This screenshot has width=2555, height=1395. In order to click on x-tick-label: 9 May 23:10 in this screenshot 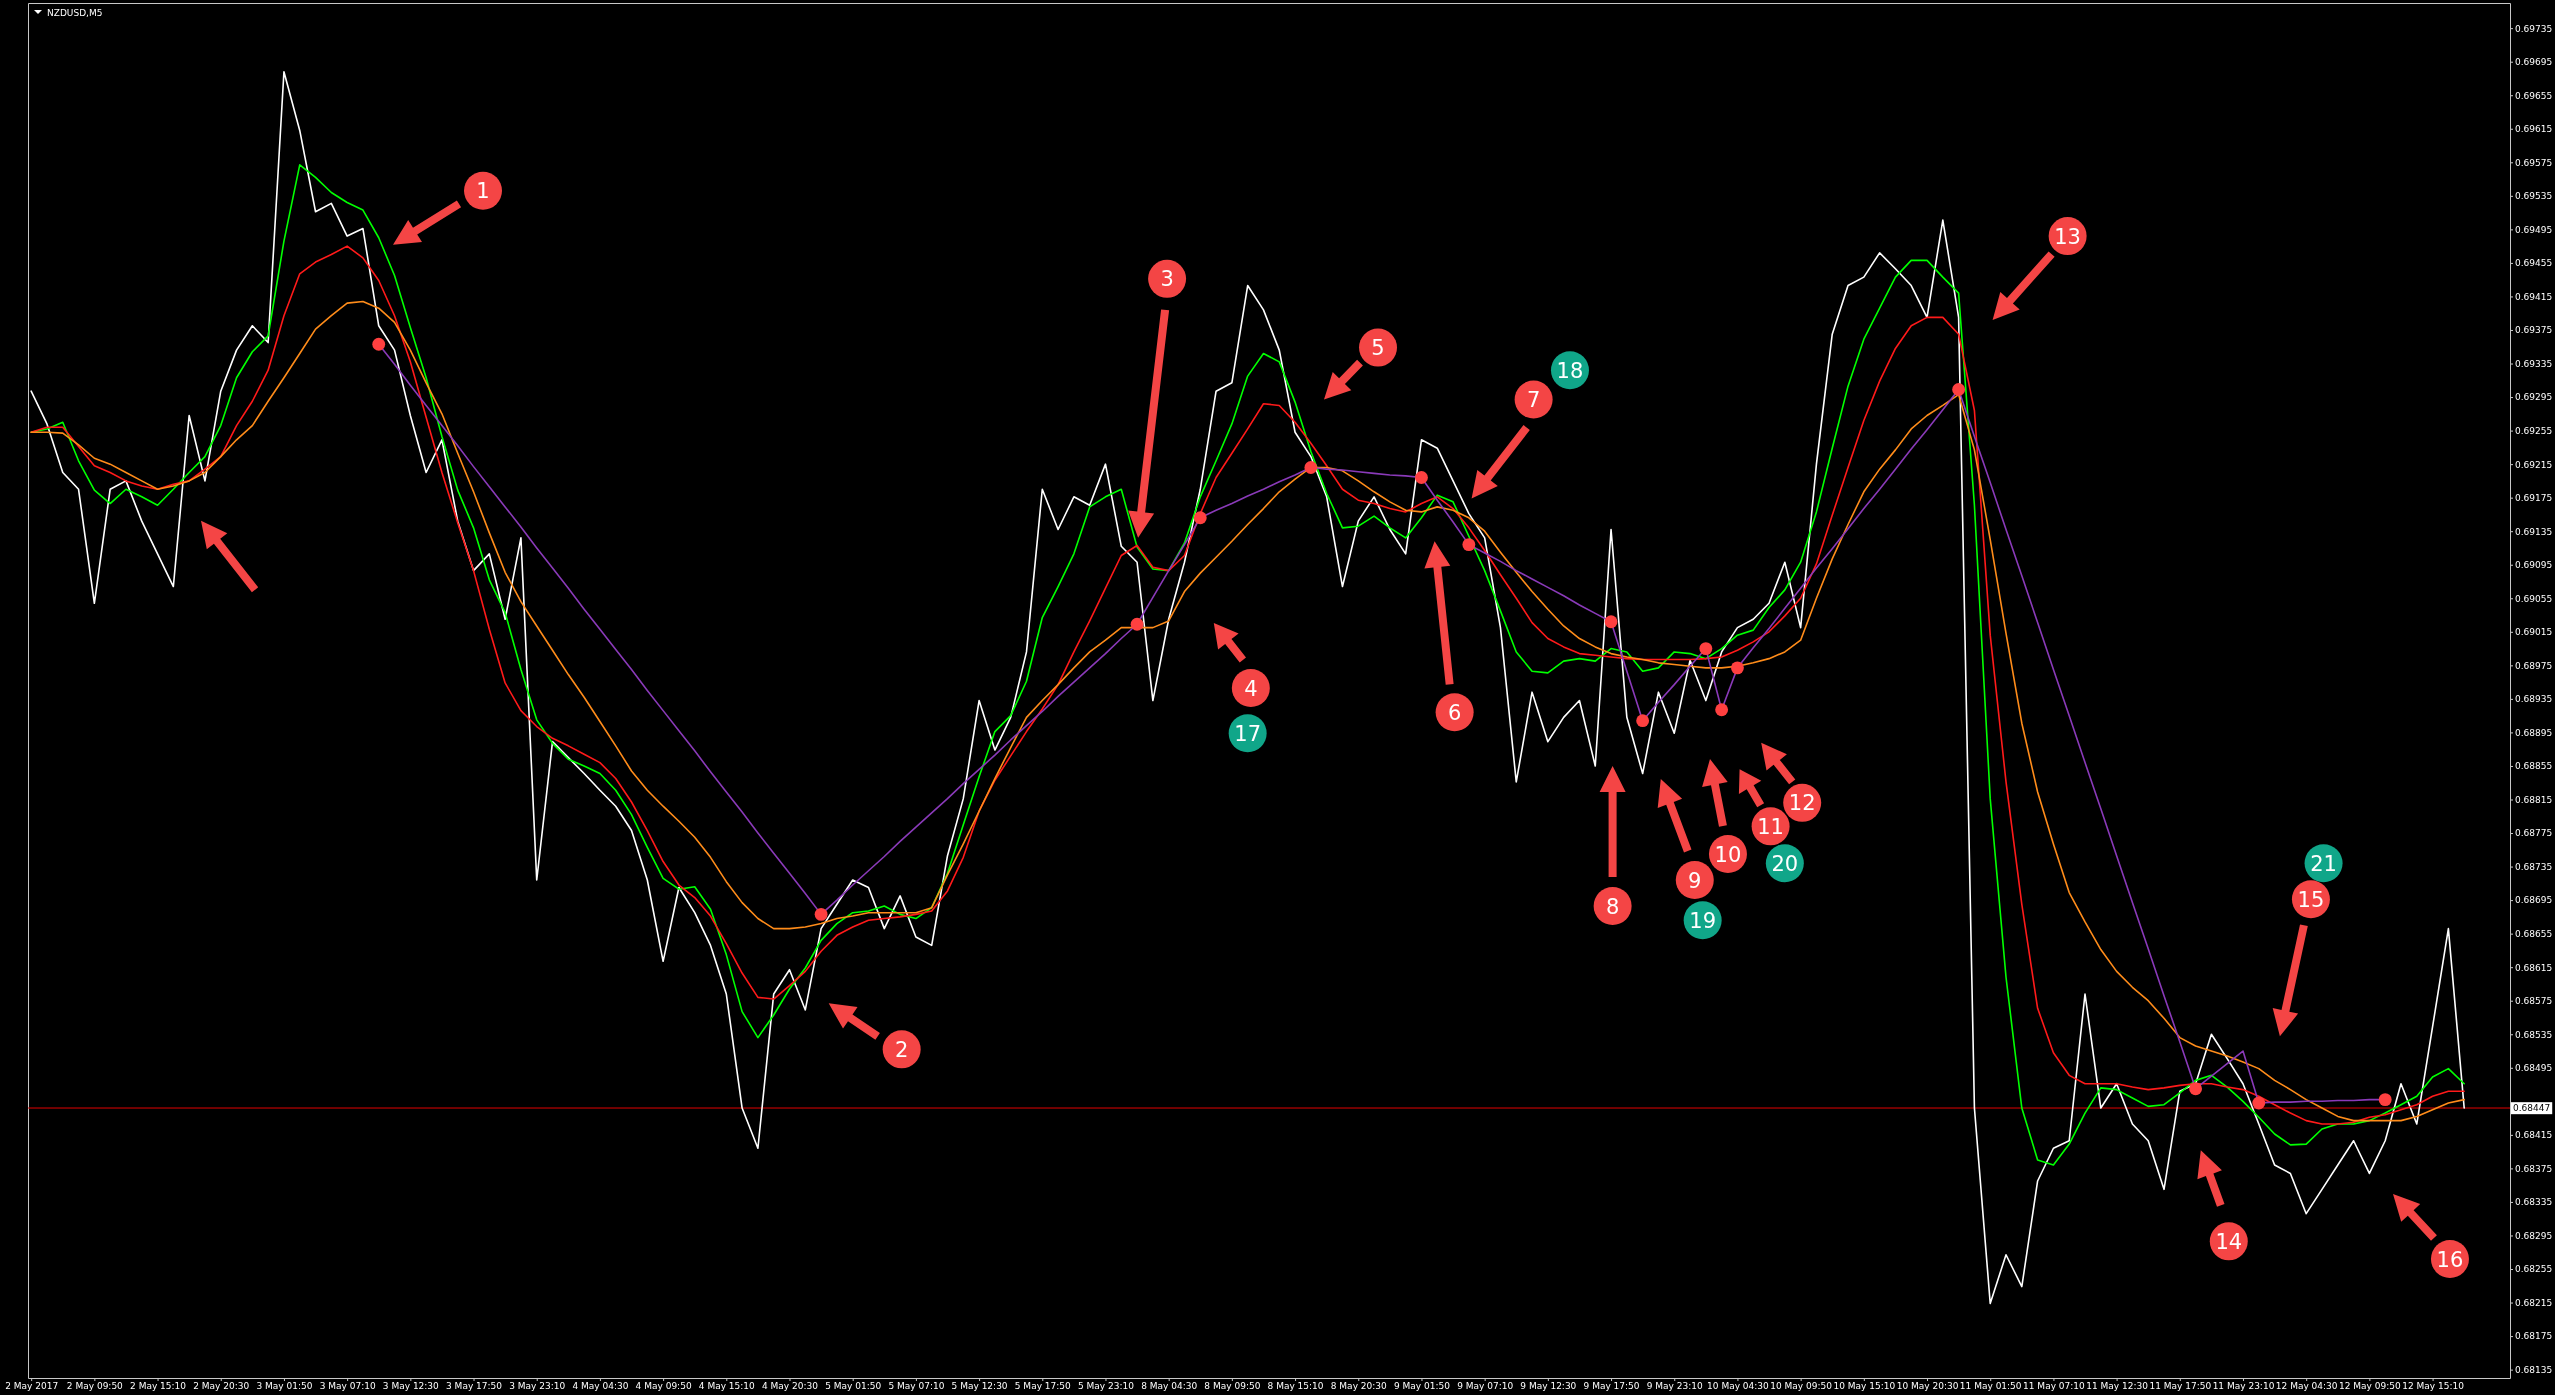, I will do `click(1675, 1386)`.